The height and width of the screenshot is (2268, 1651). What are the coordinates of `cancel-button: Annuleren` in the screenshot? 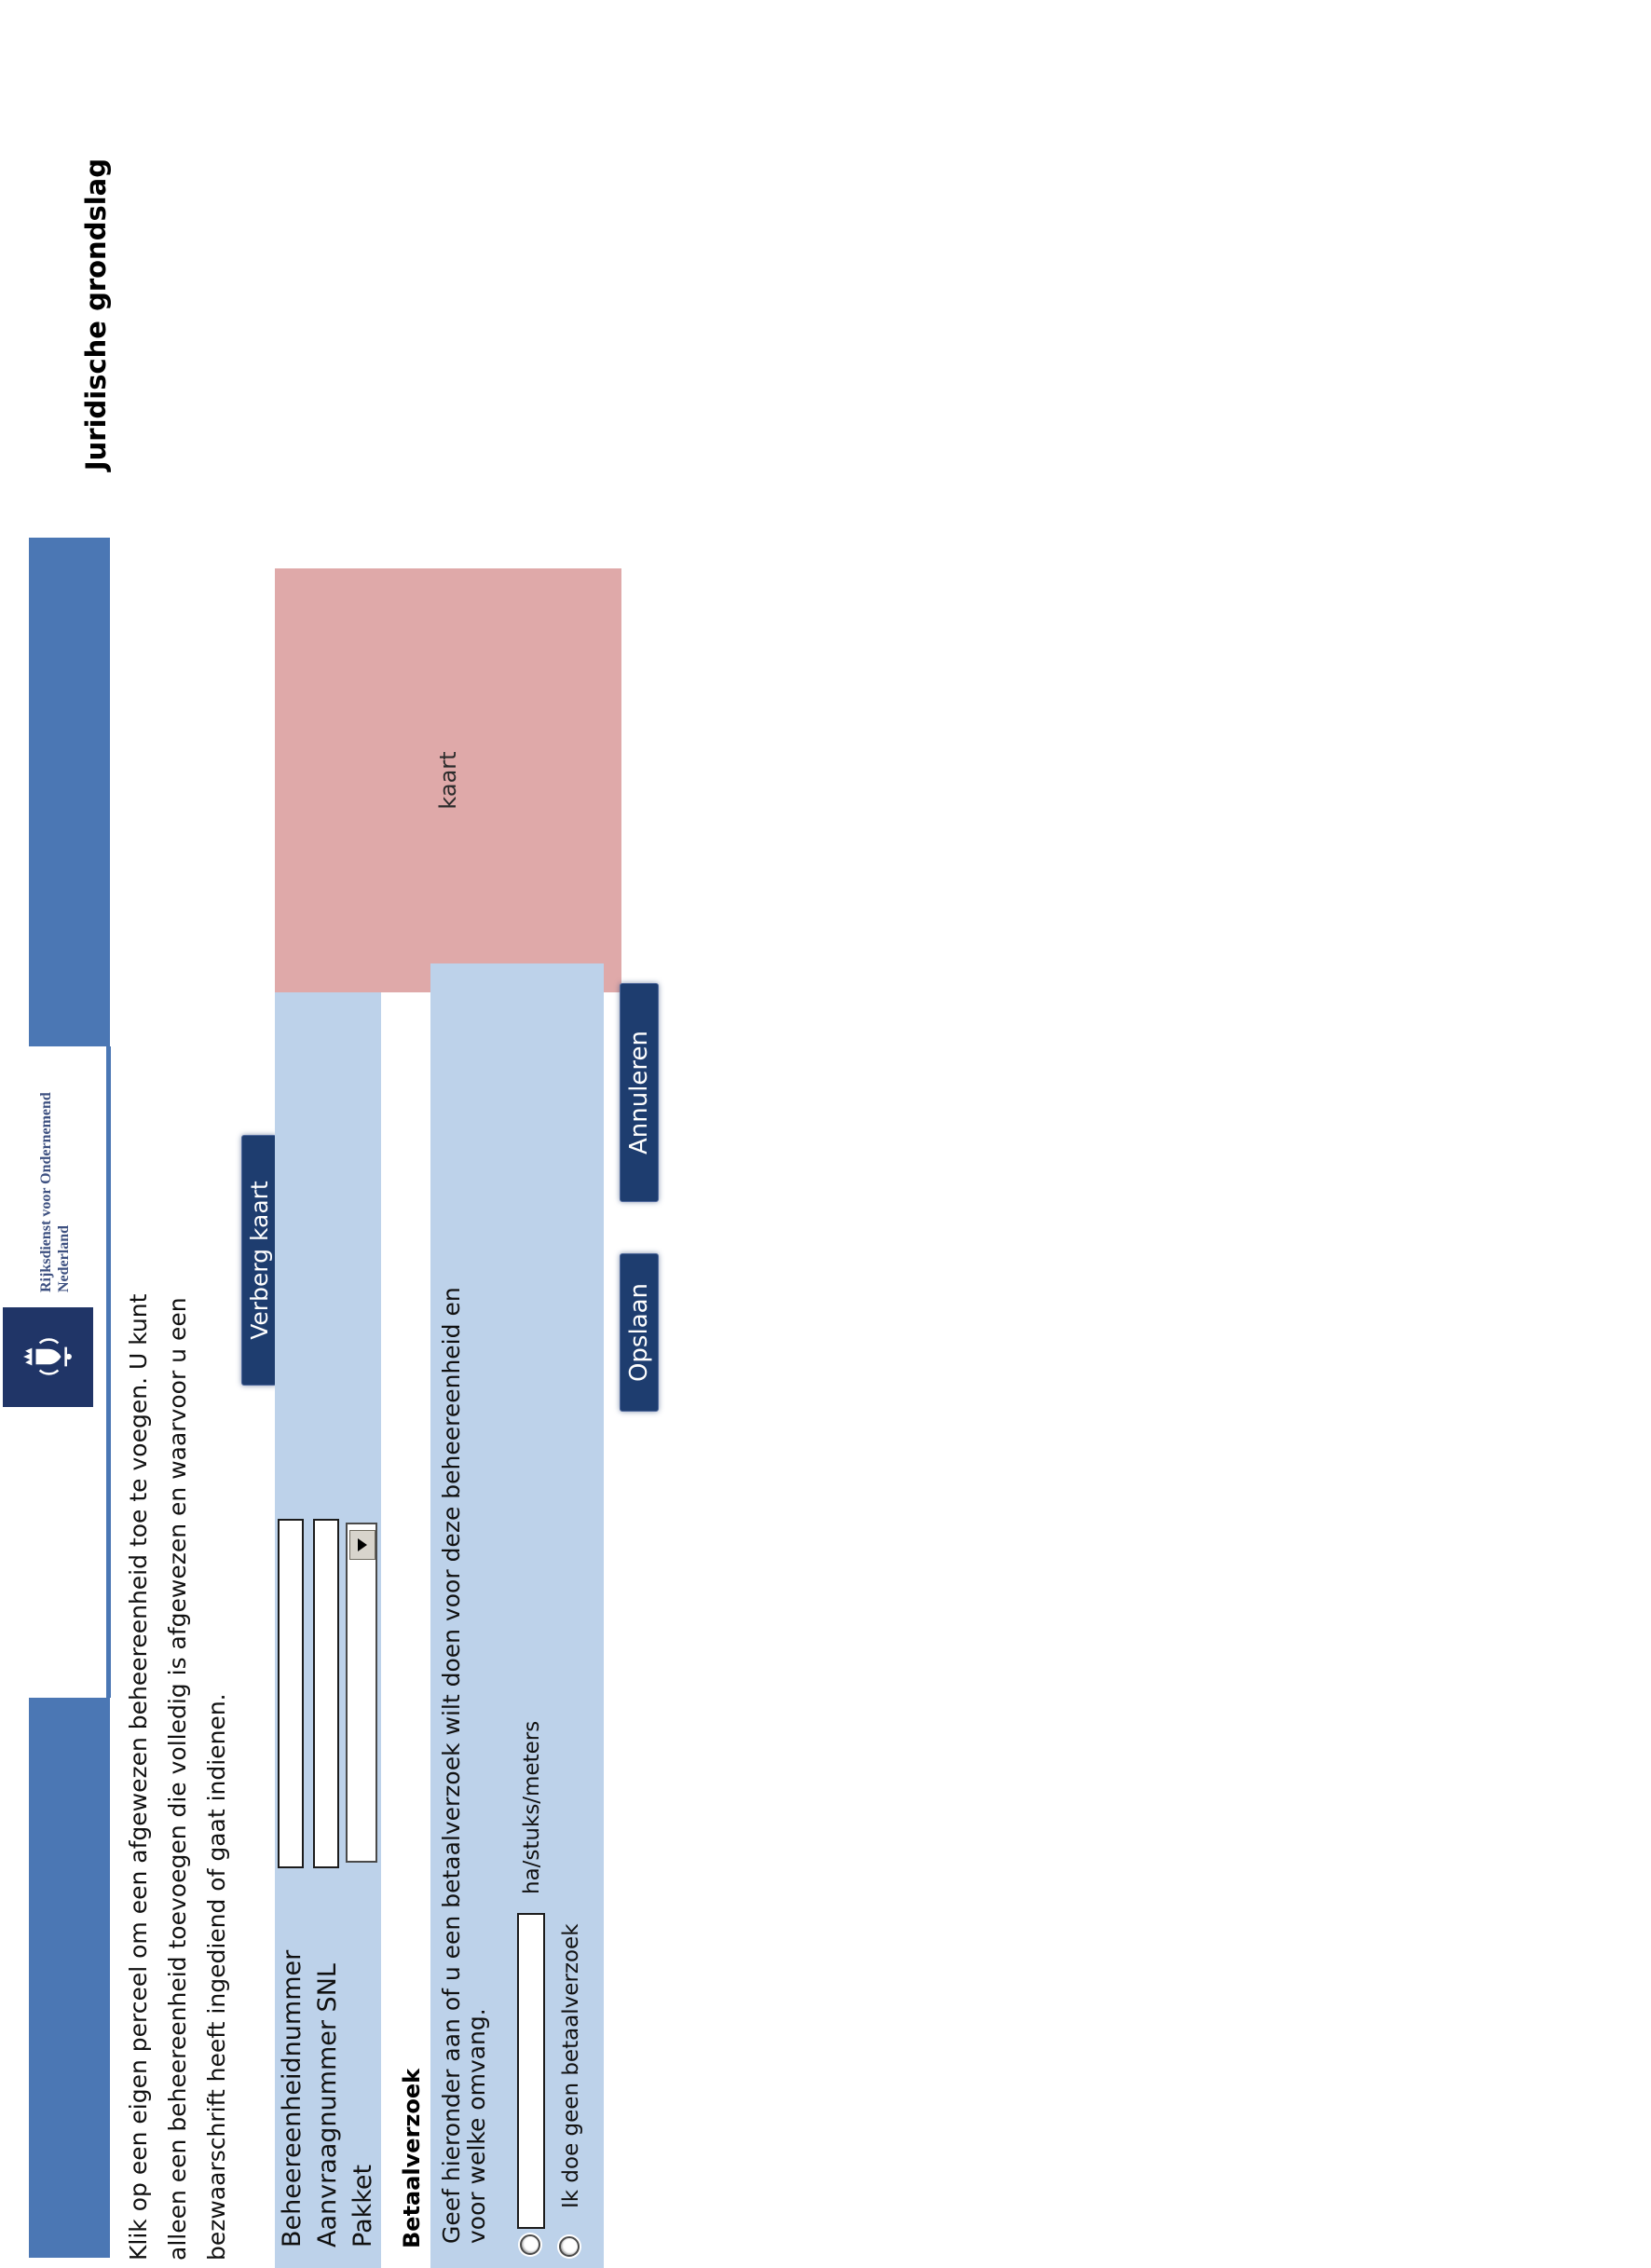 It's located at (639, 1092).